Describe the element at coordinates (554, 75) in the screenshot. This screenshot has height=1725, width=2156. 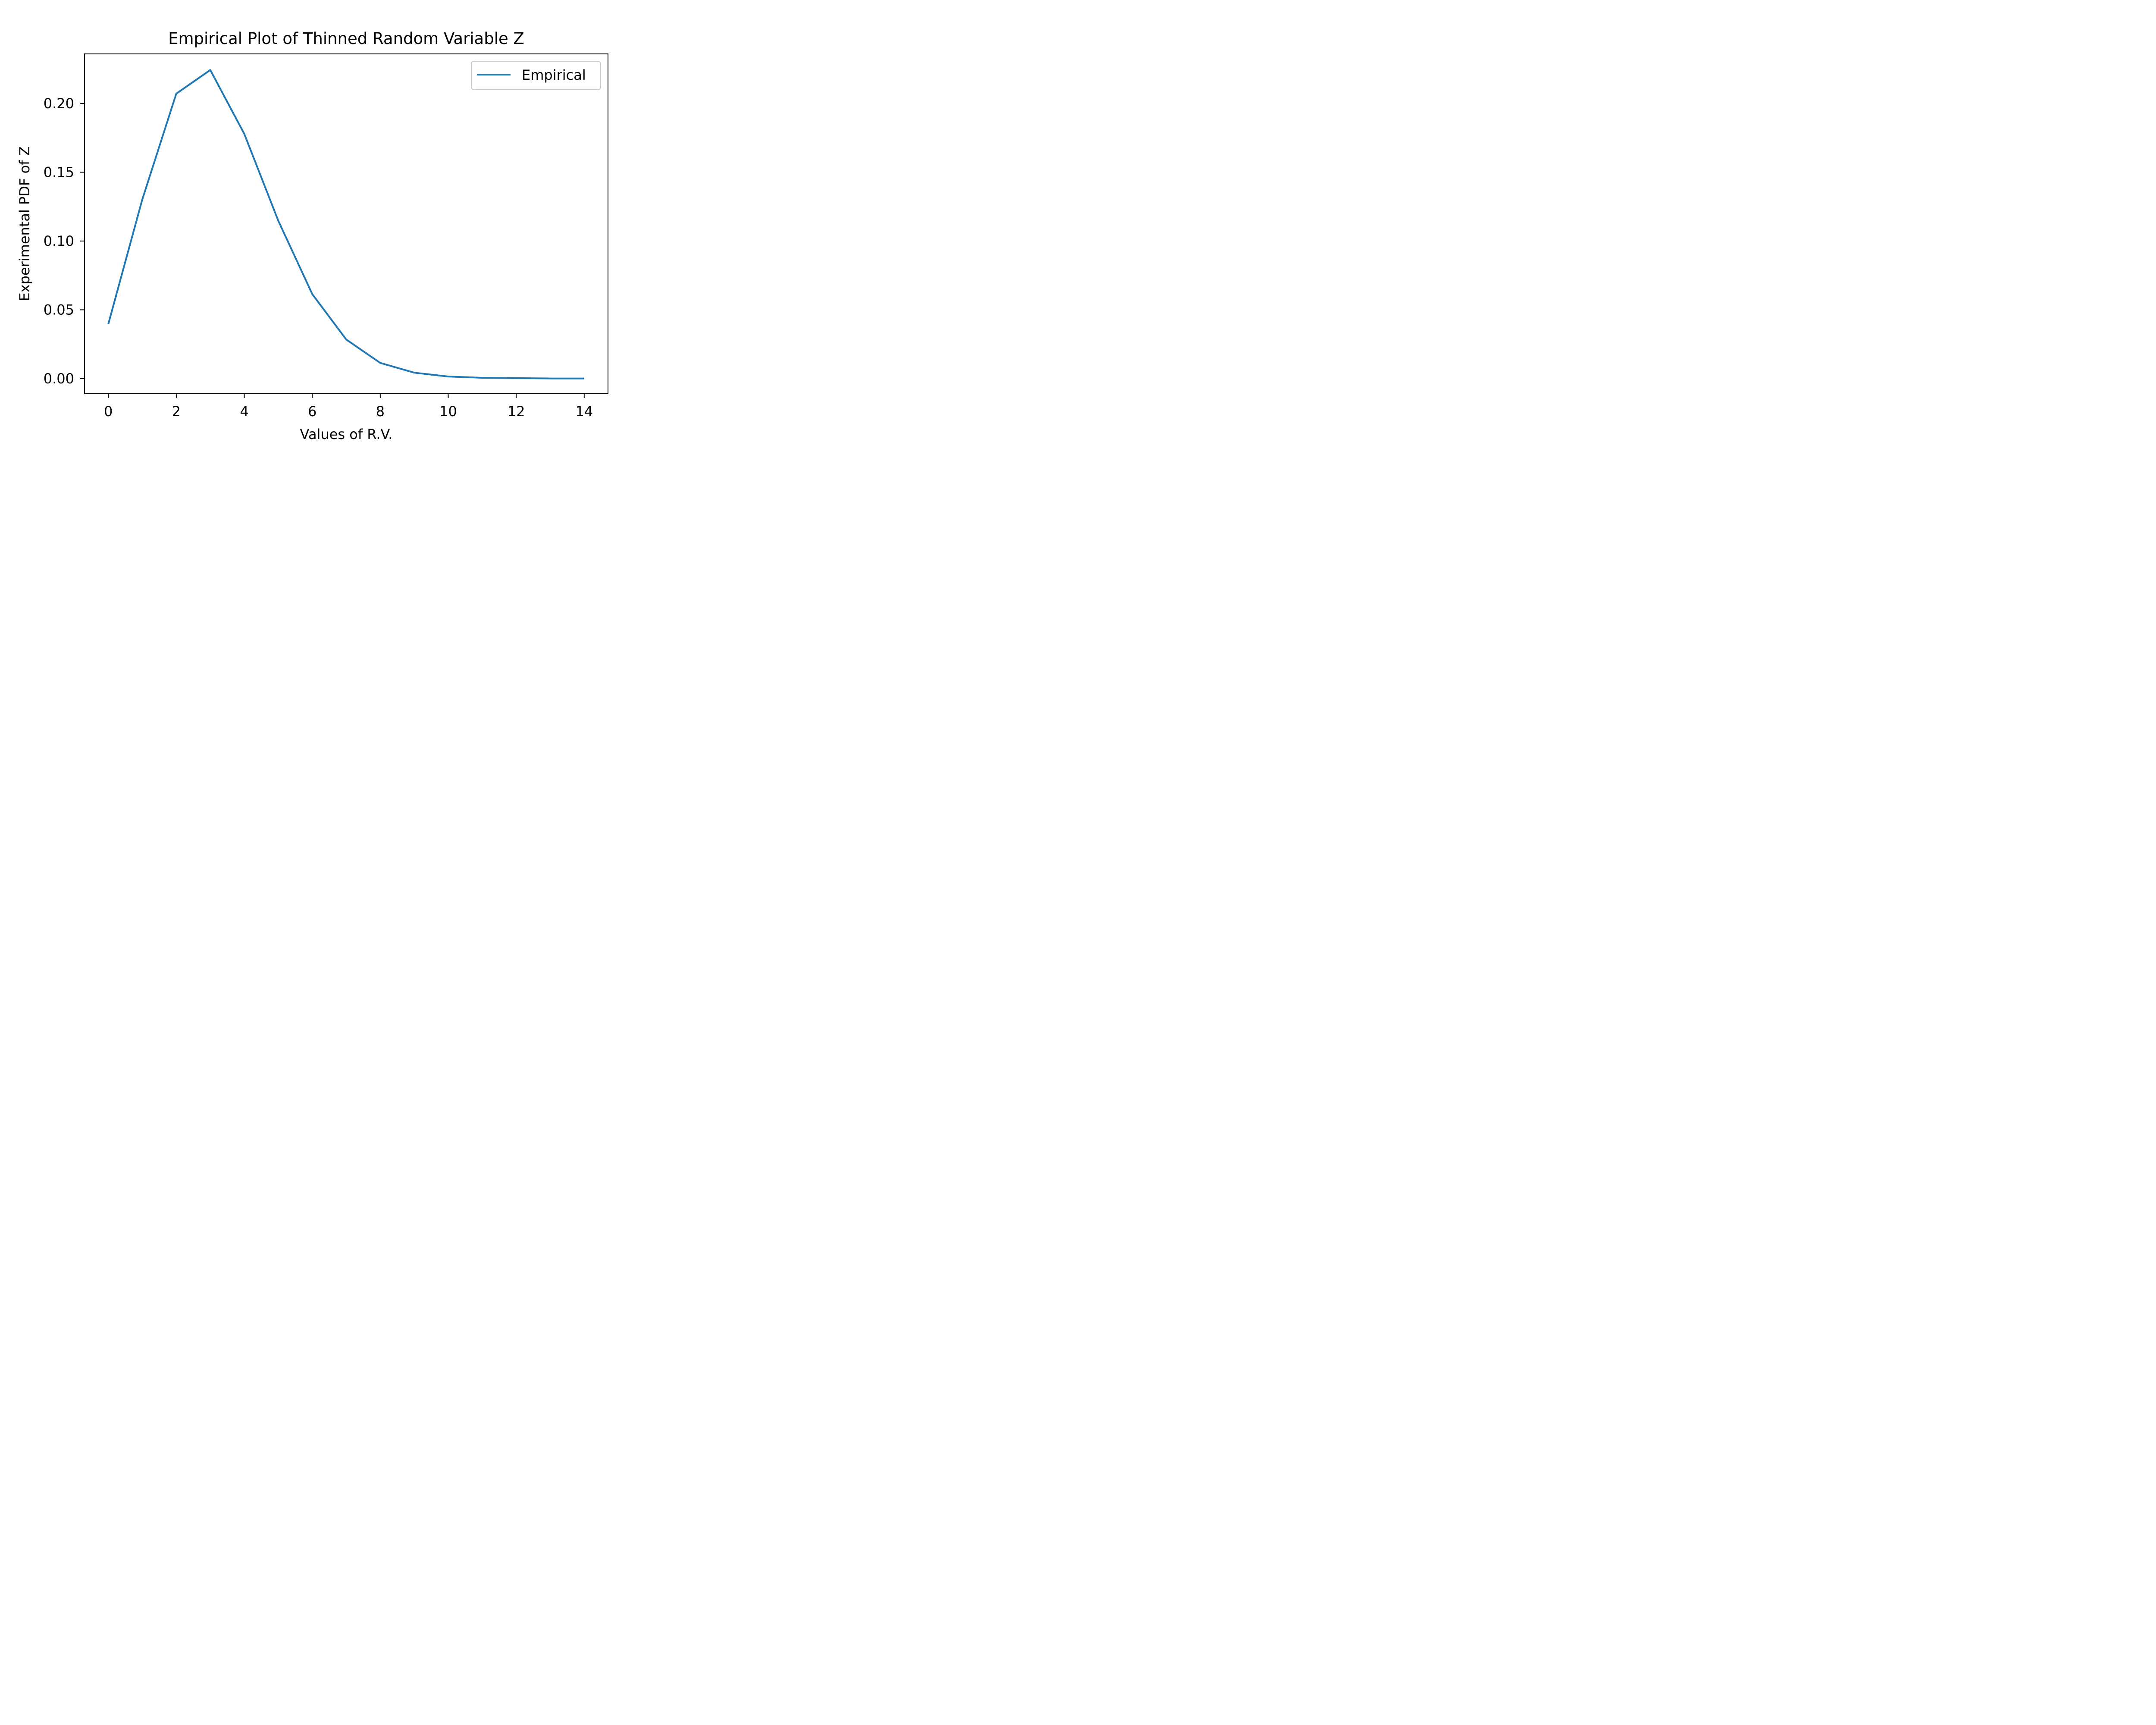
I see `legend-label: Empirical` at that location.